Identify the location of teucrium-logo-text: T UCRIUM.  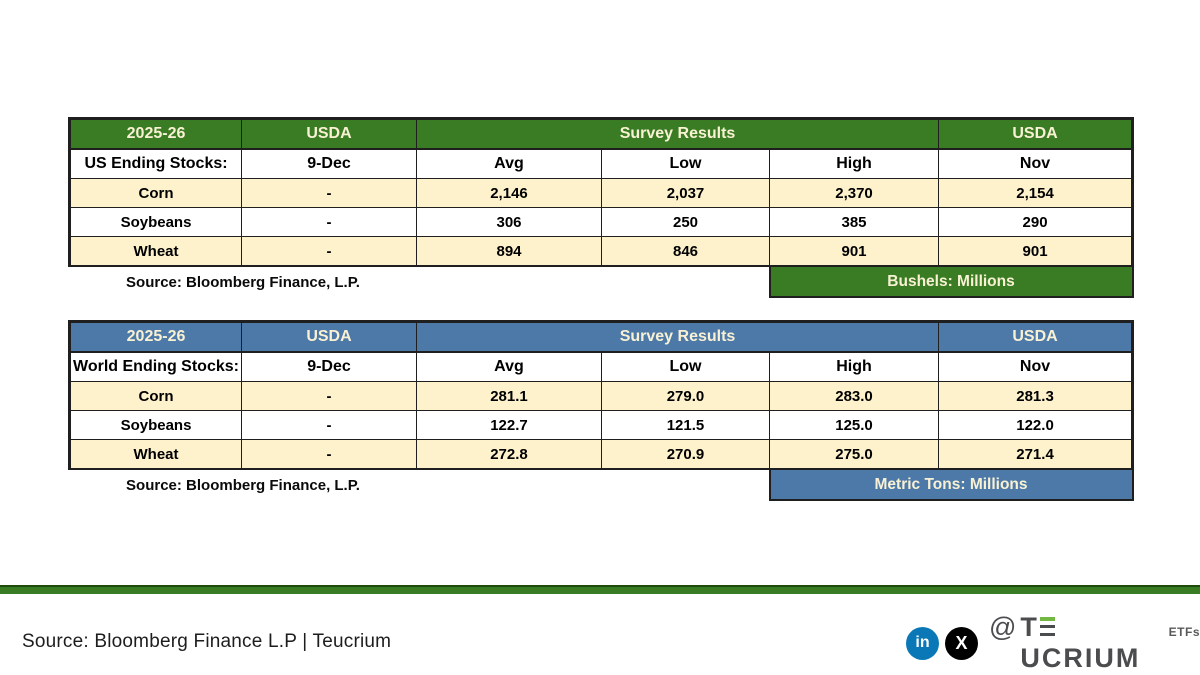
(1091, 643).